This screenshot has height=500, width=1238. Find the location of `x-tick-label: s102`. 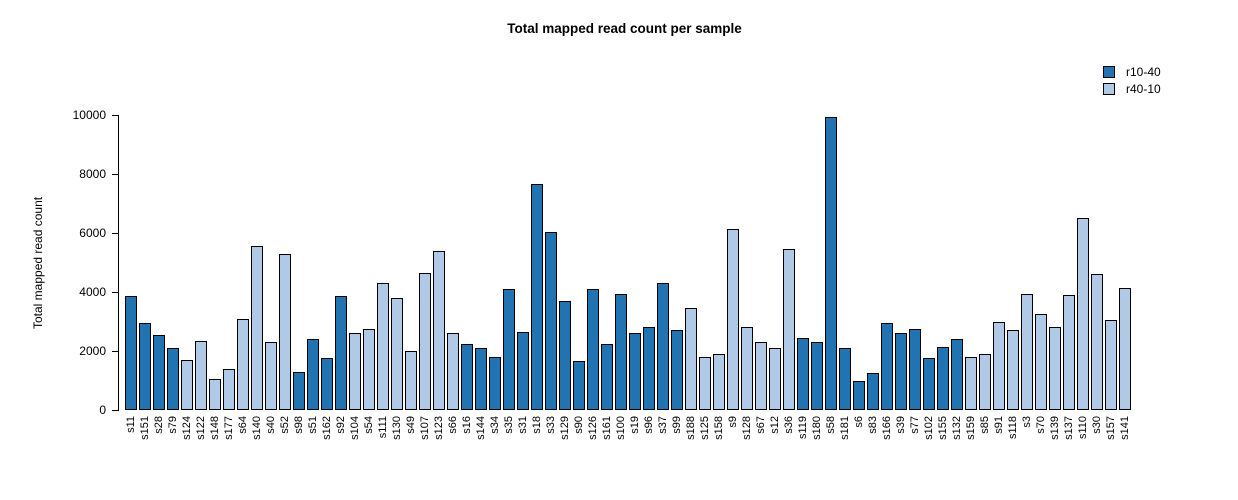

x-tick-label: s102 is located at coordinates (929, 428).